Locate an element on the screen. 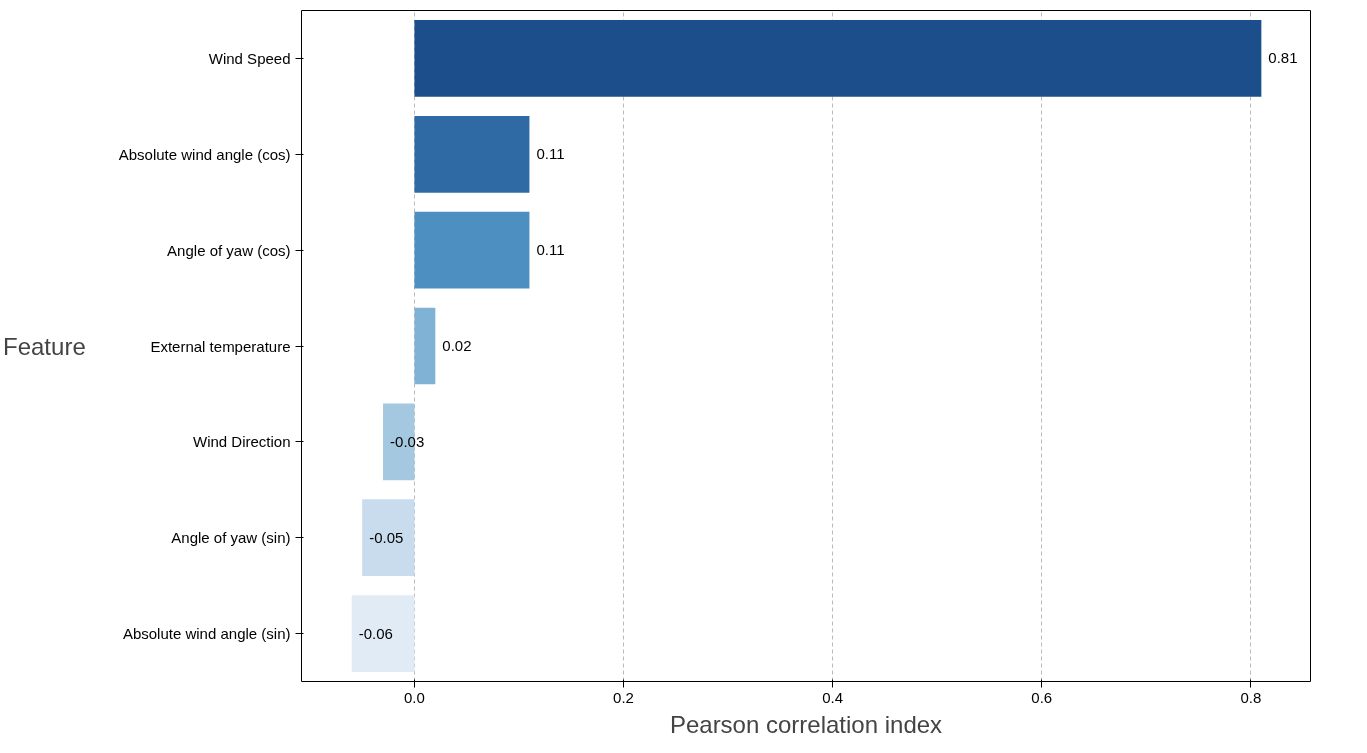 The height and width of the screenshot is (753, 1367). data-label: 0.81 is located at coordinates (1283, 58).